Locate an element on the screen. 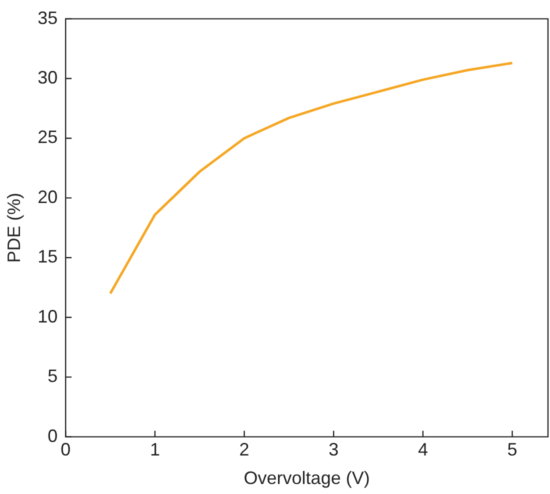  y-tick-label: 30 is located at coordinates (48, 77).